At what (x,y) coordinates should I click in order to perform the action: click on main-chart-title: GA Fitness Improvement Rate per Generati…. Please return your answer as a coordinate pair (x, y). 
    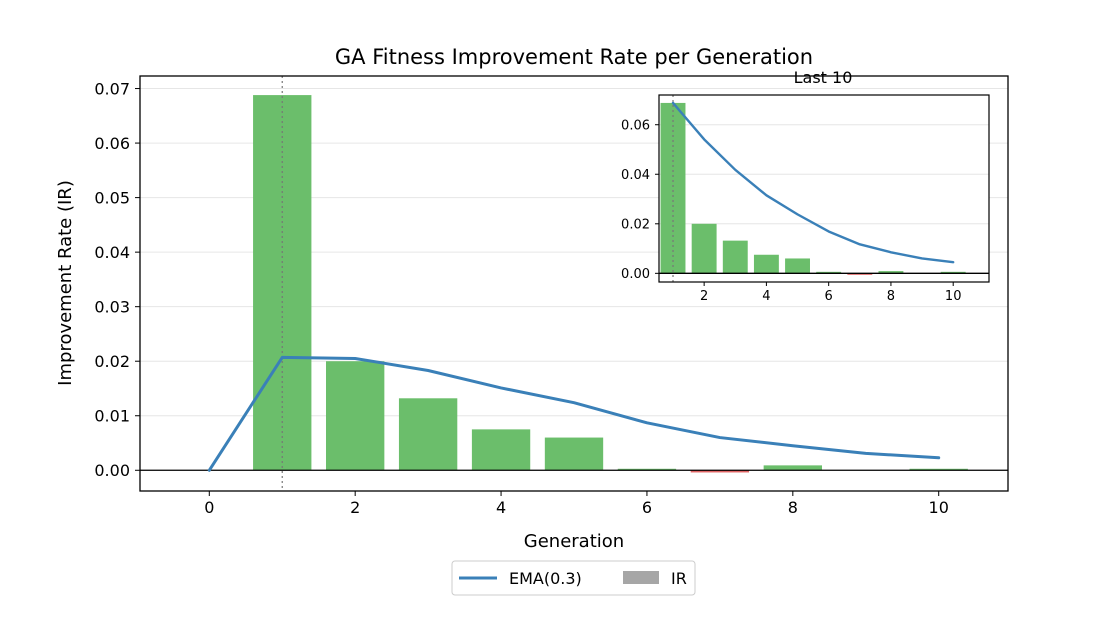
    Looking at the image, I should click on (574, 57).